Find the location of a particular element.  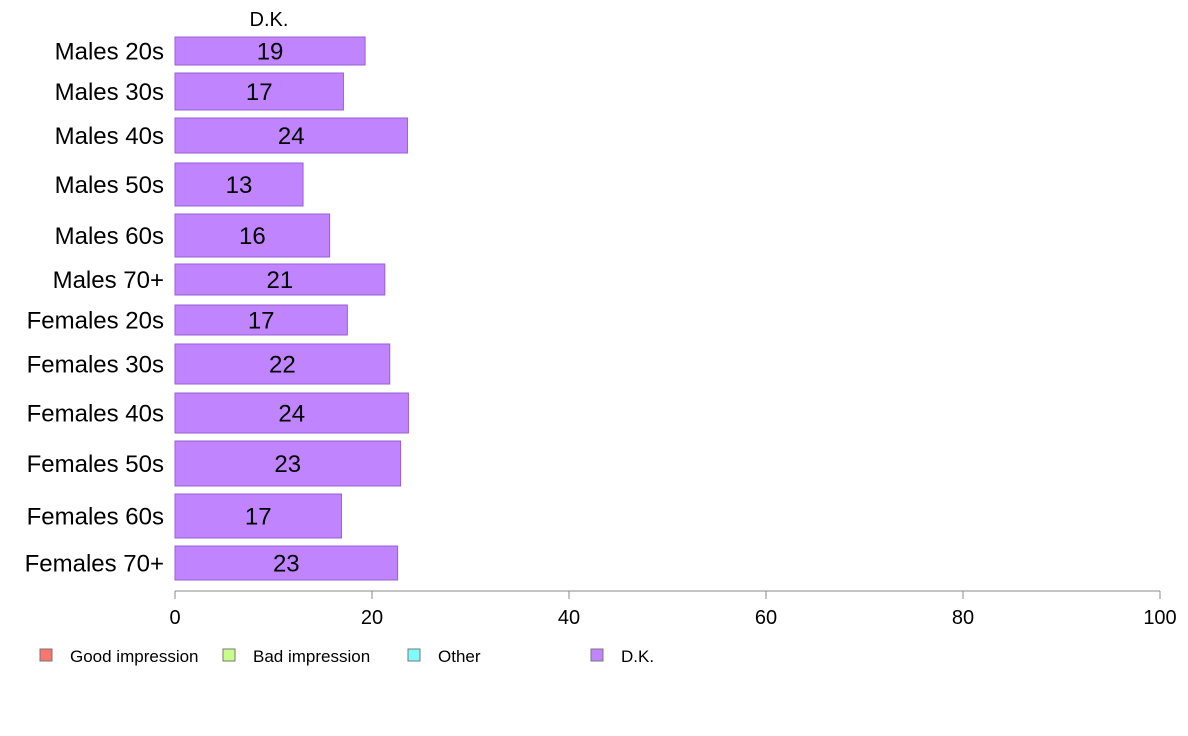

bar-d-k--males-20s is located at coordinates (270, 51).